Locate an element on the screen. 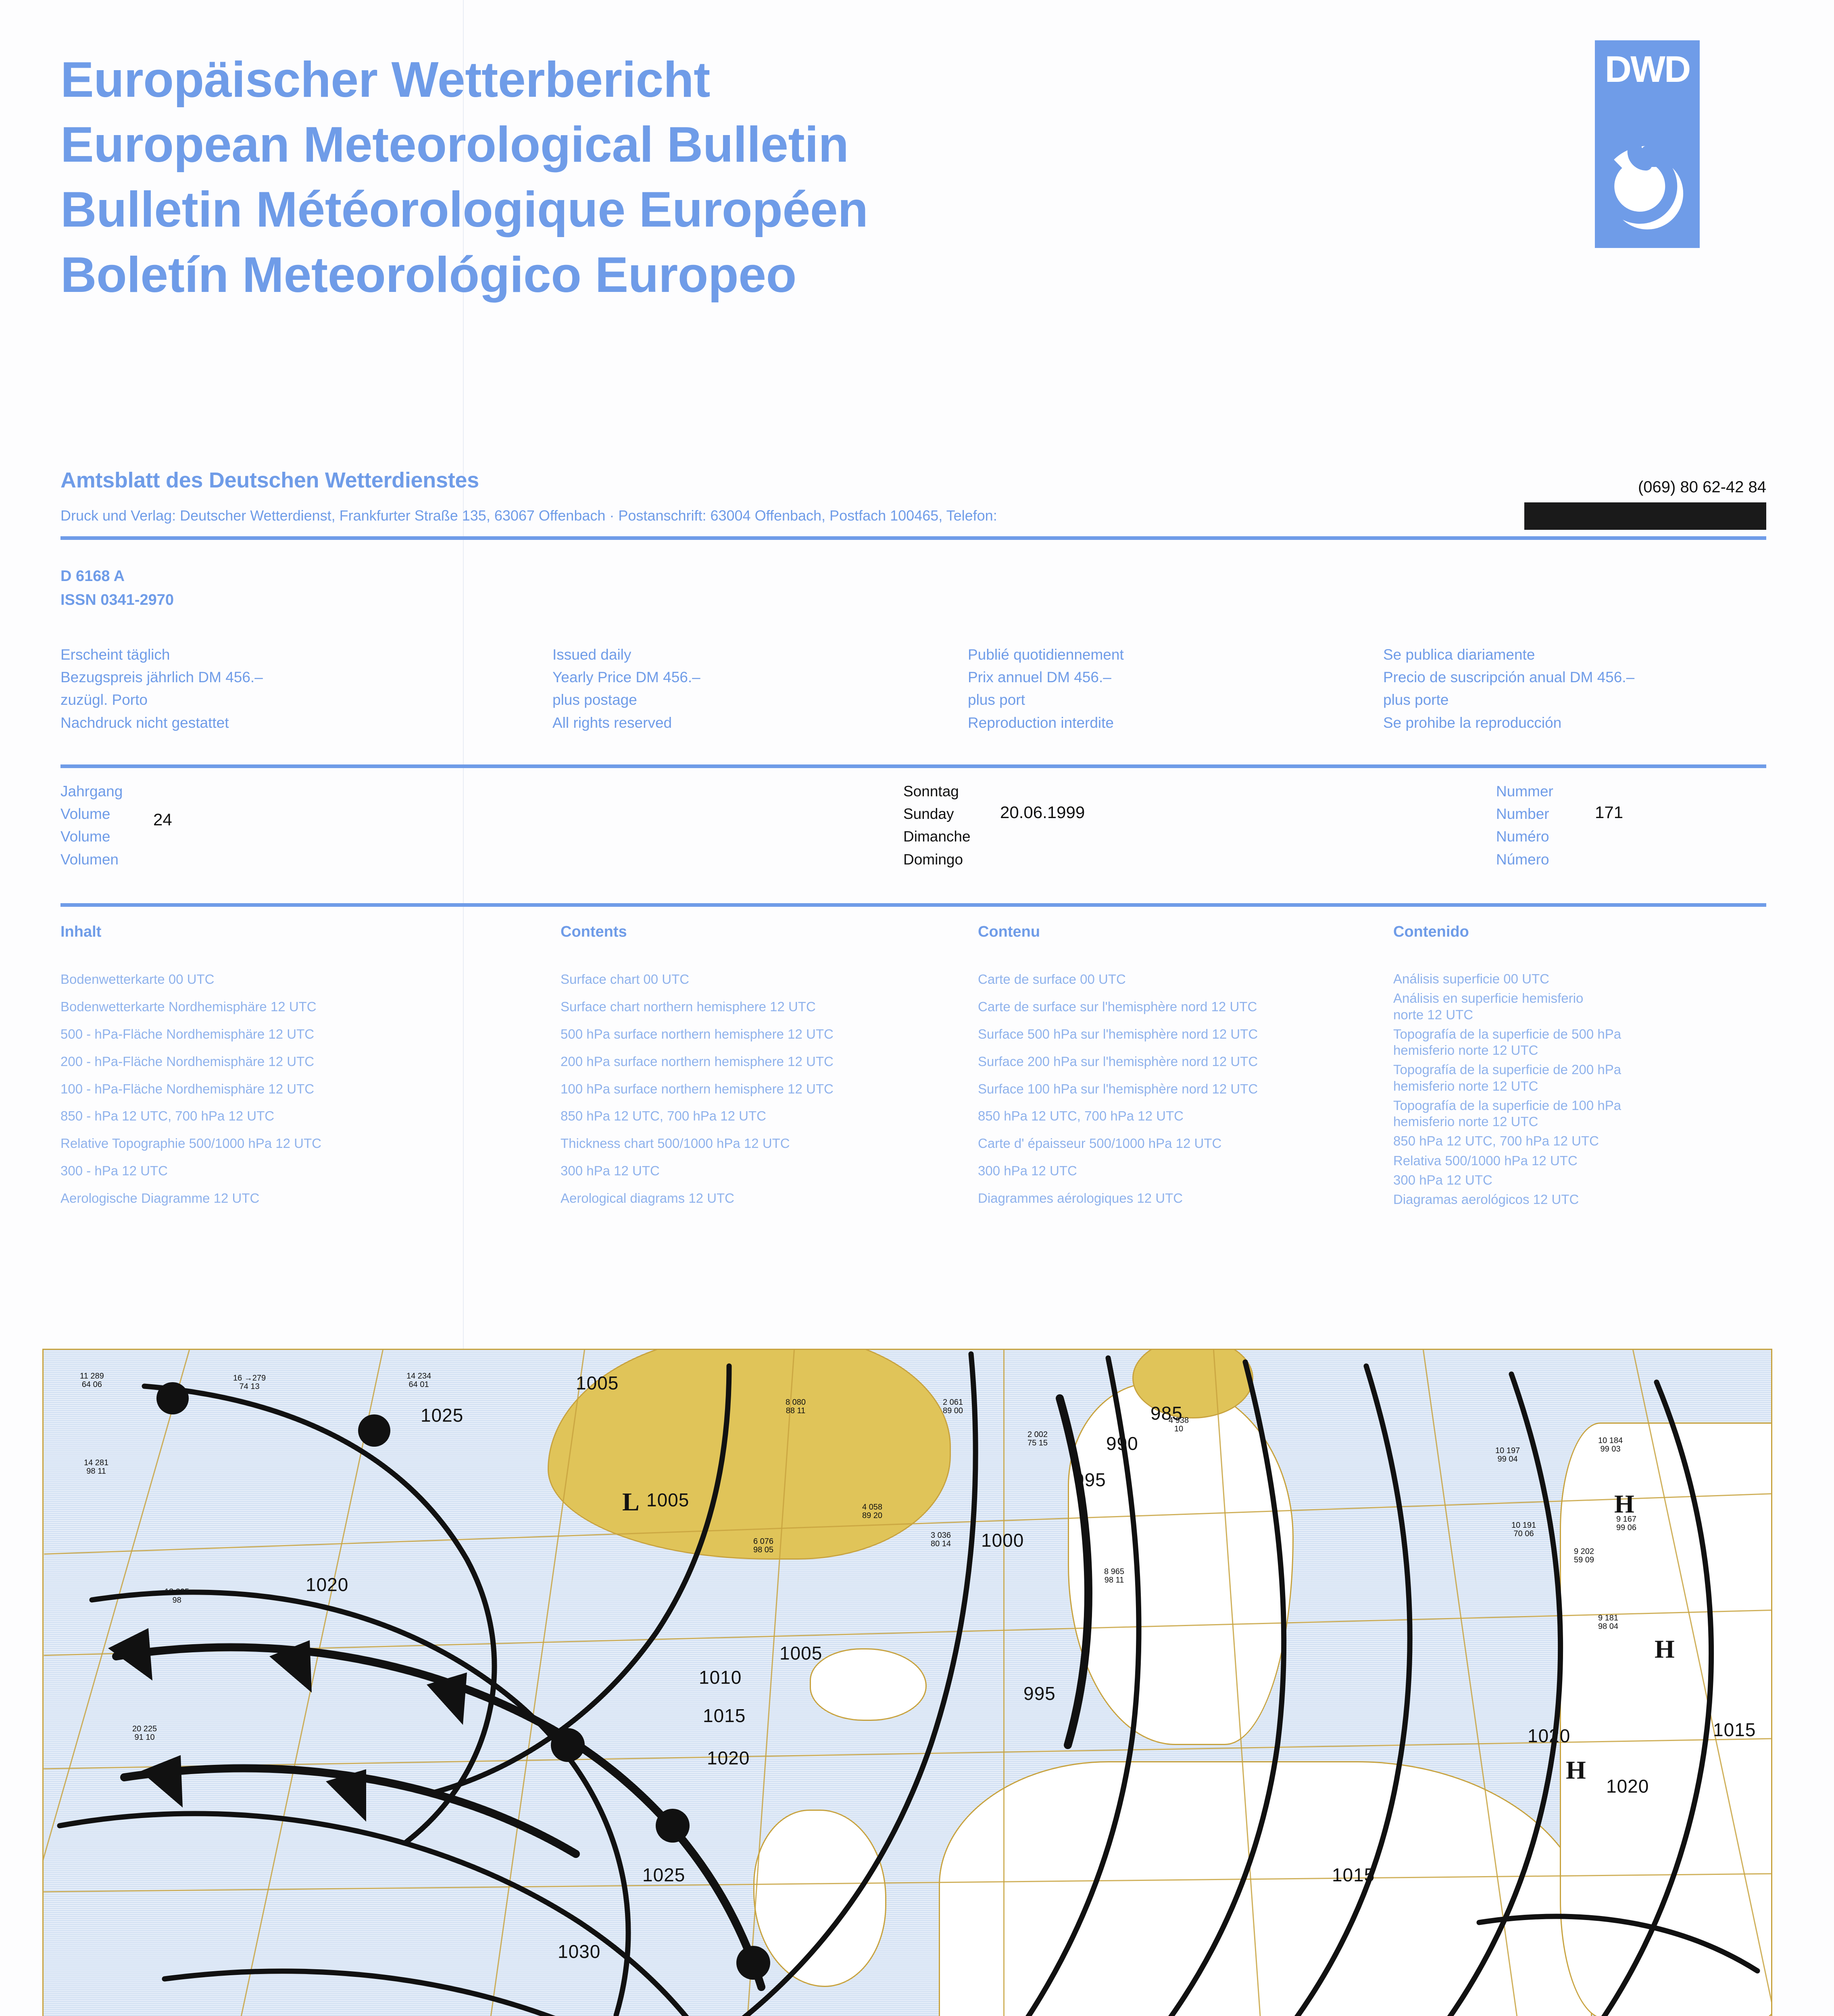 This screenshot has height=2016, width=1834. contents-item-de-3: 200 - hPa-Fläche Nordhemisphäre 12 UTC is located at coordinates (188, 1061).